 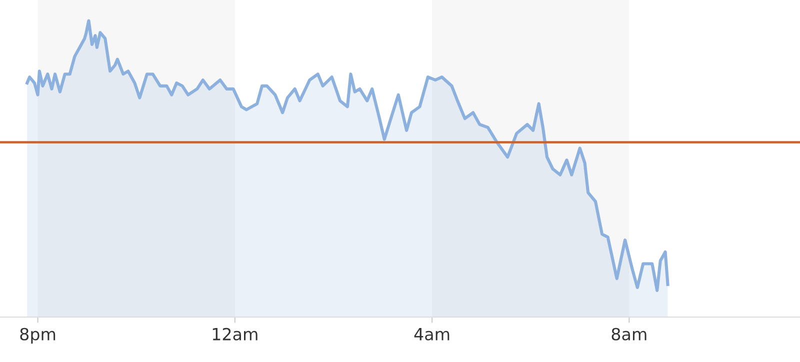 What do you see at coordinates (432, 334) in the screenshot?
I see `x-tick-label: 4am` at bounding box center [432, 334].